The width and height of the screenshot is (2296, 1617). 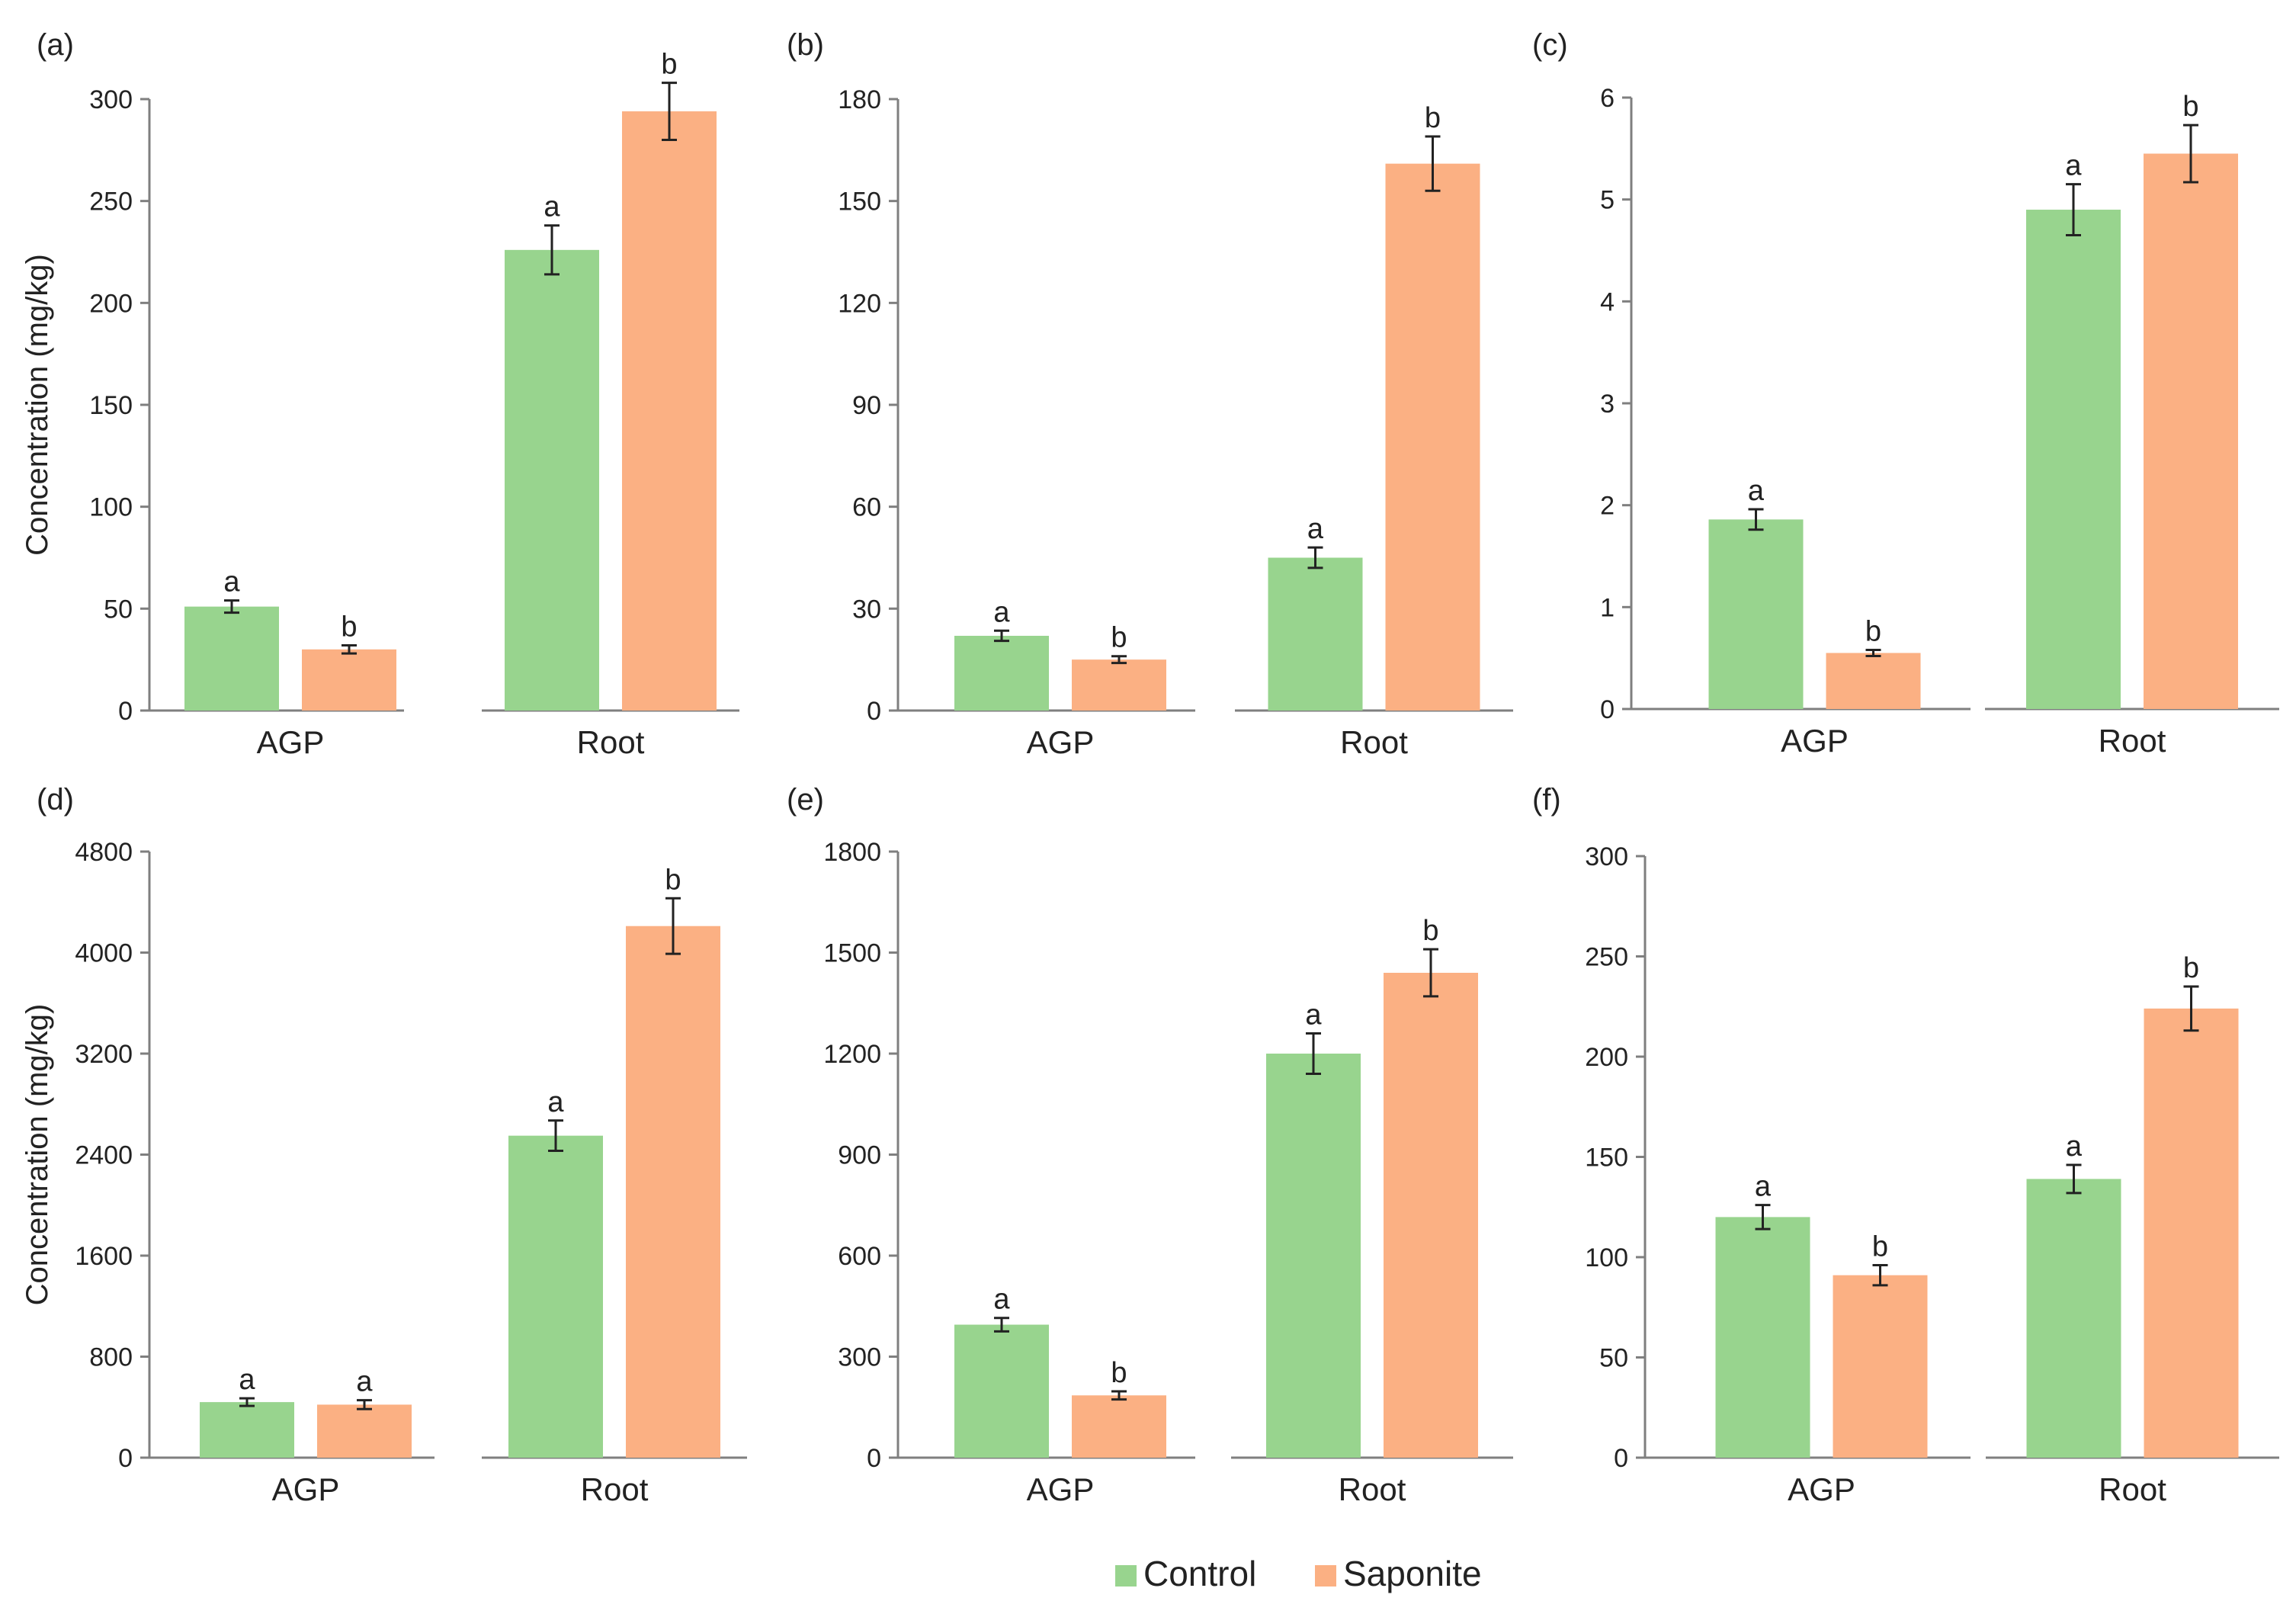 I want to click on y-tick-label: 30, so click(x=867, y=610).